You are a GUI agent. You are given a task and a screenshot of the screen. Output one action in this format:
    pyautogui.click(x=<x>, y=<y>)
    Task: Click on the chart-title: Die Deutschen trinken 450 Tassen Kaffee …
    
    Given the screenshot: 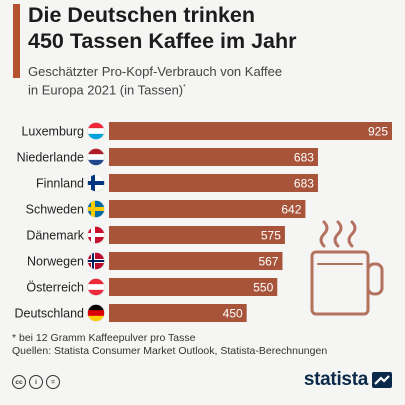 What is the action you would take?
    pyautogui.click(x=213, y=28)
    